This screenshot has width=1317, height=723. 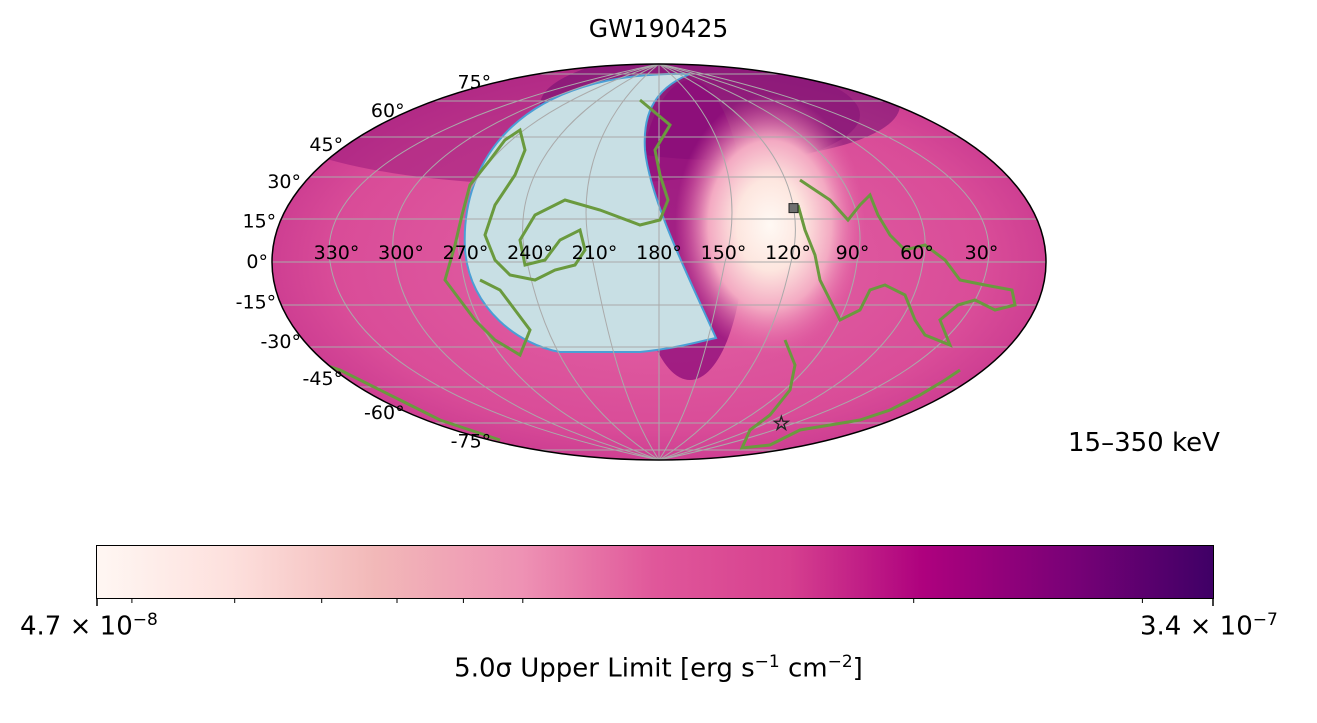 I want to click on colorbar-min-label: 4.7 × 10−8, so click(x=89, y=626).